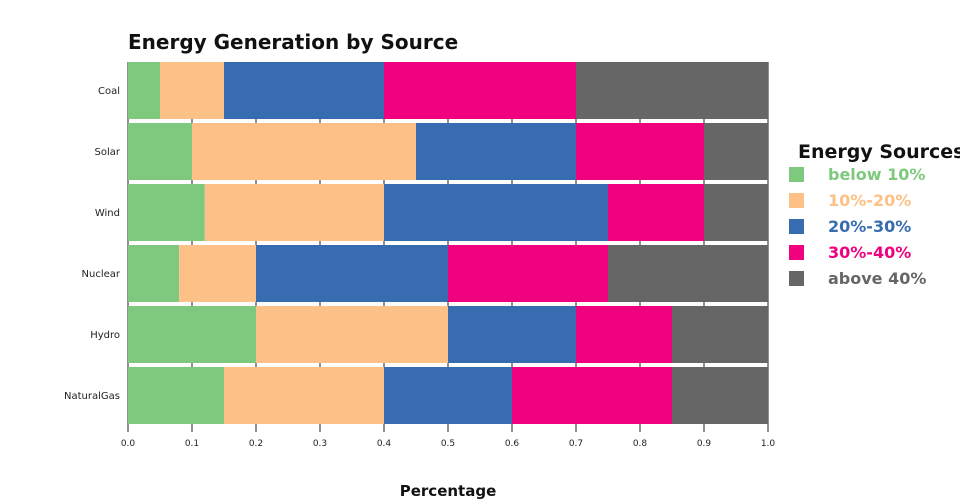 The width and height of the screenshot is (960, 500). I want to click on category-label: Hydro, so click(105, 335).